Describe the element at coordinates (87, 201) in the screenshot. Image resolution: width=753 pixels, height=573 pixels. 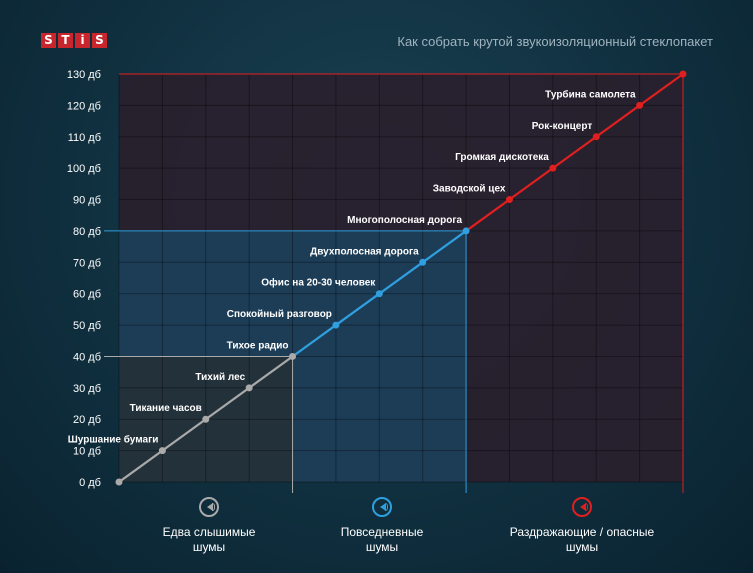
I see `y-tick-label: 90 дб` at that location.